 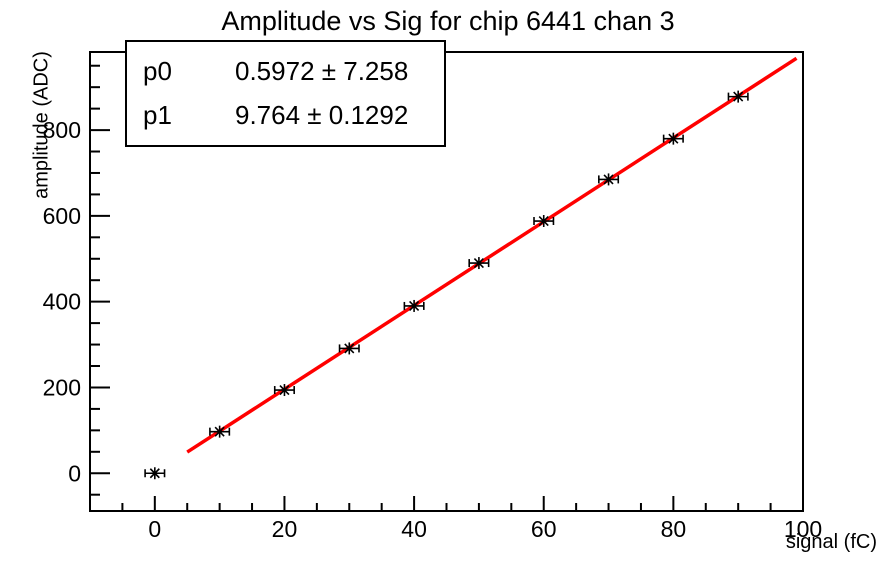 I want to click on x-tick-label: 80, so click(x=674, y=529).